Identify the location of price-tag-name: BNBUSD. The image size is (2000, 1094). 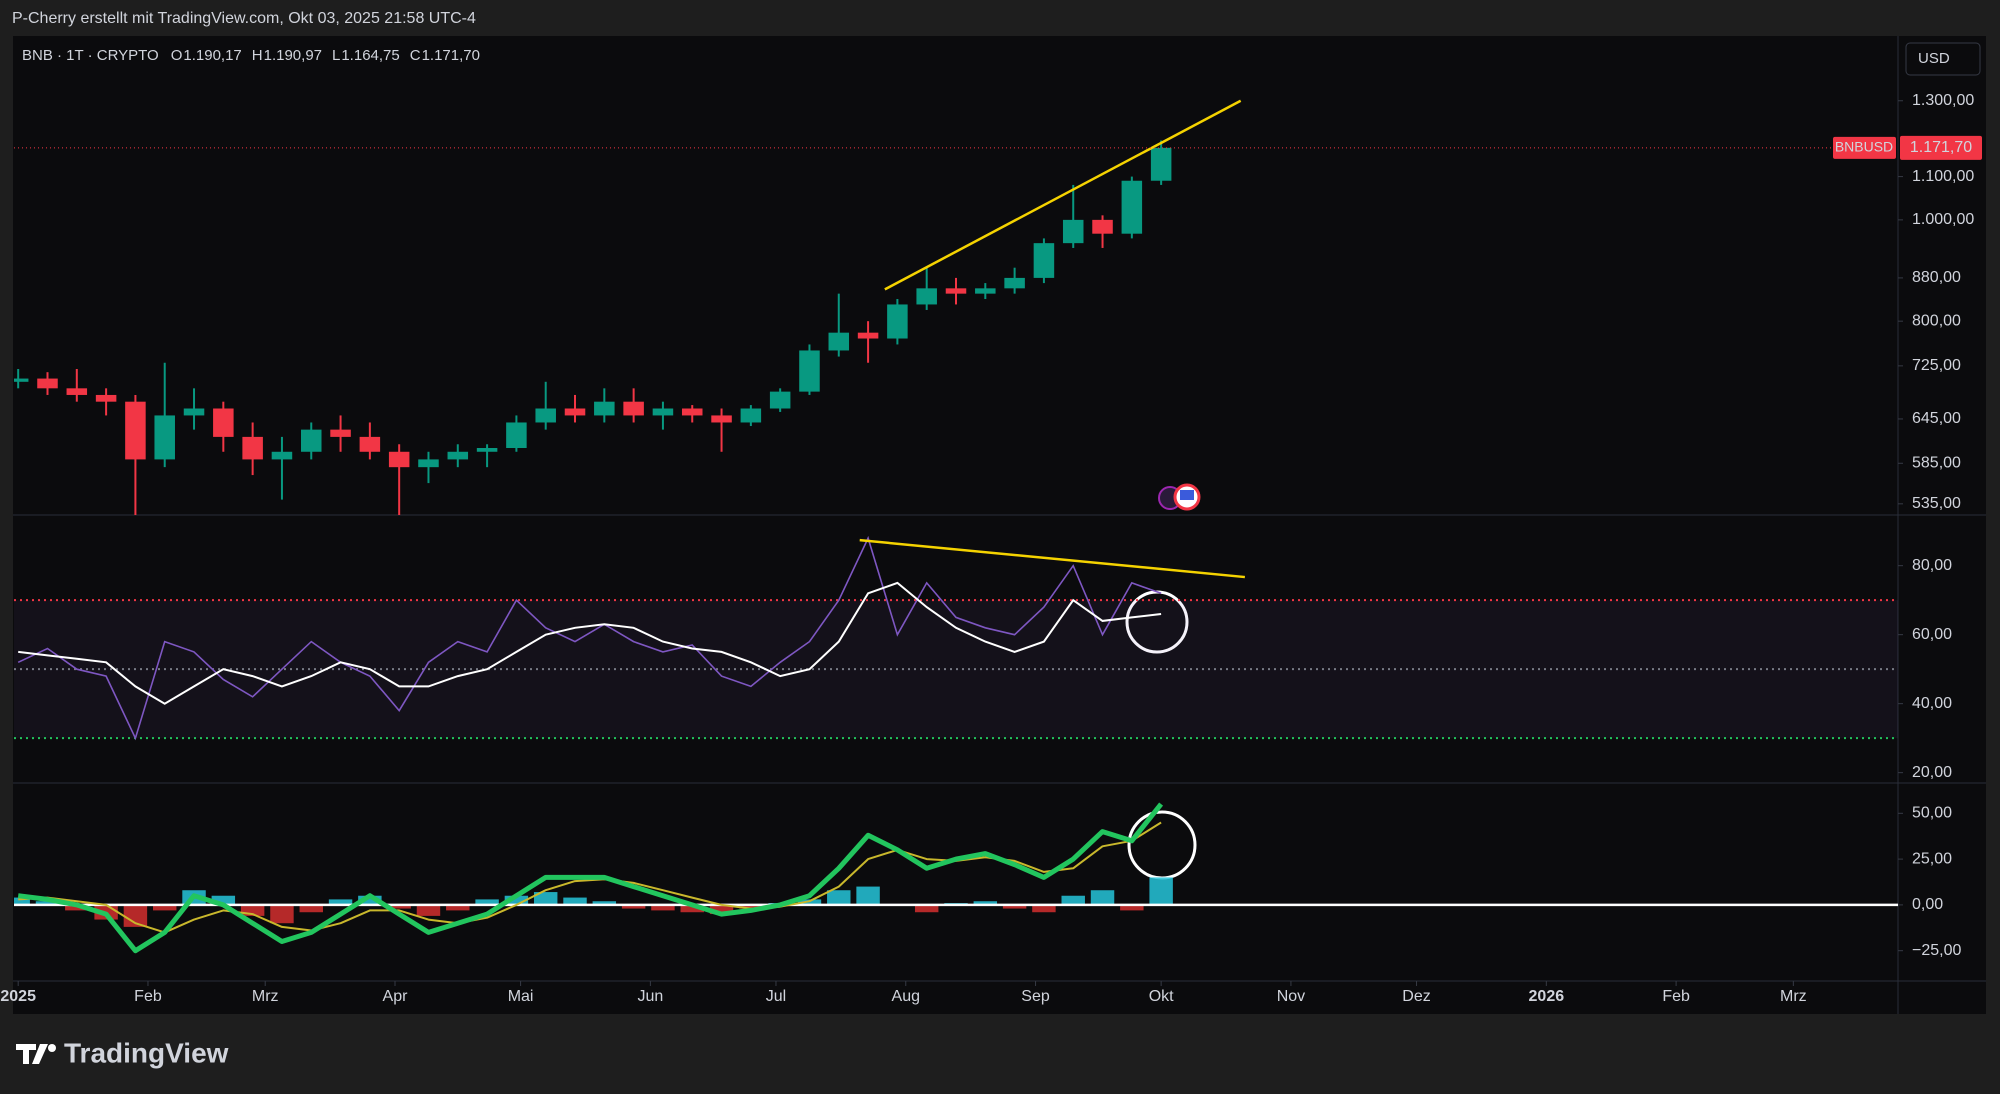
(1864, 147).